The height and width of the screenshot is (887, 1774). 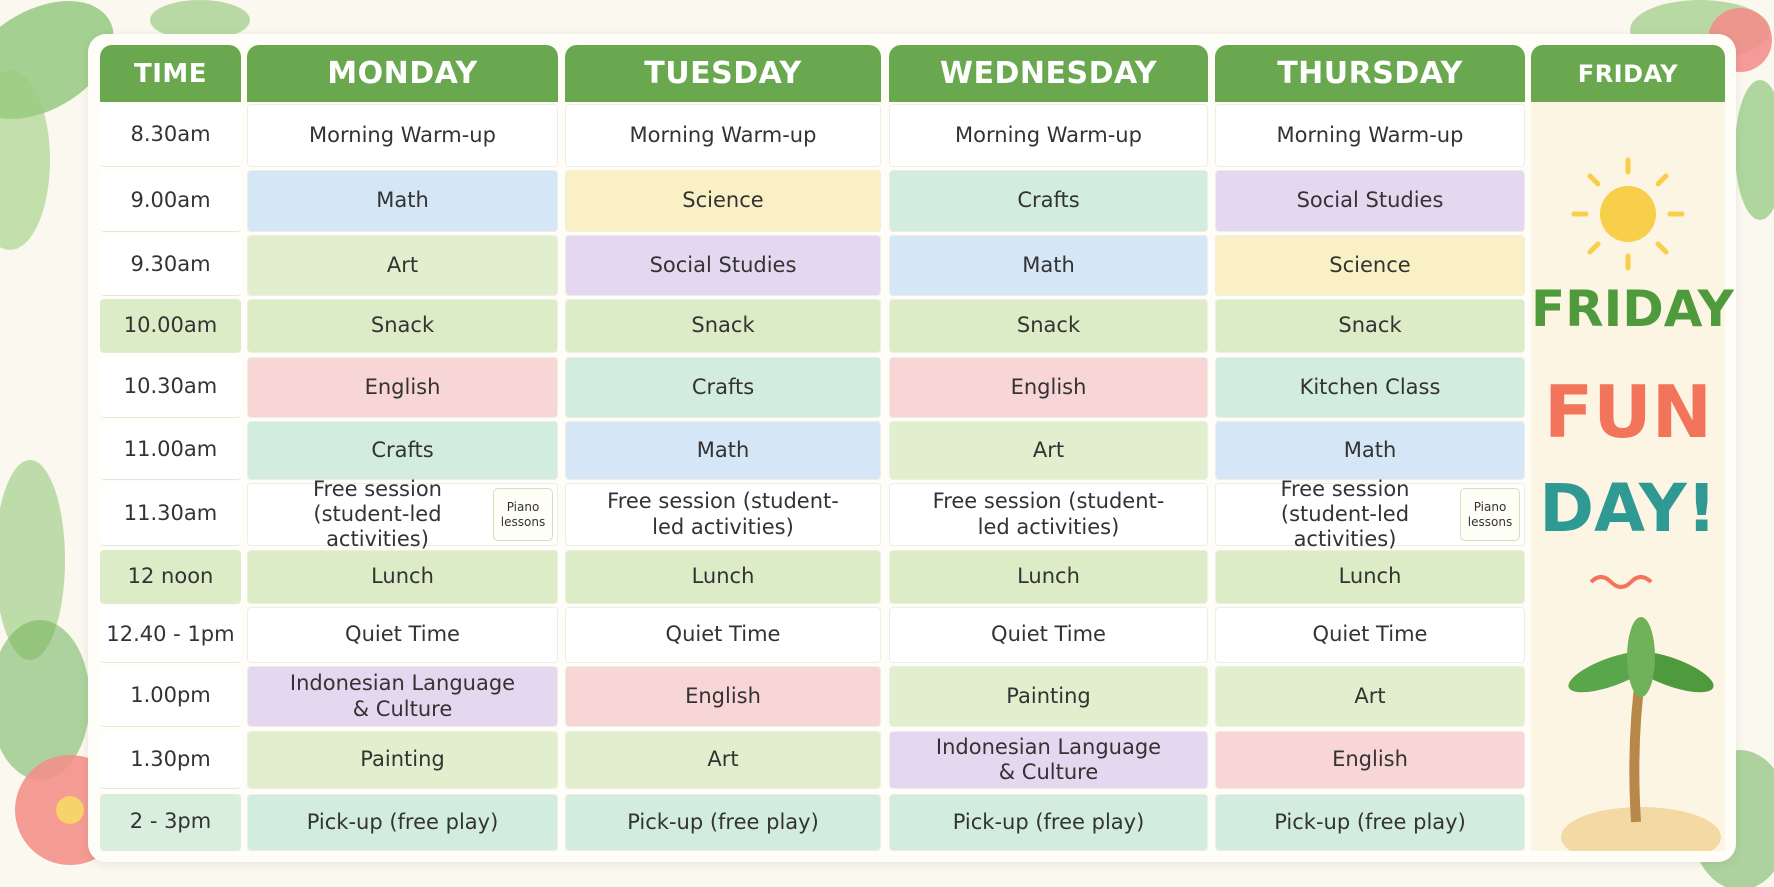 I want to click on time-cell: 1.30pm, so click(x=170, y=760).